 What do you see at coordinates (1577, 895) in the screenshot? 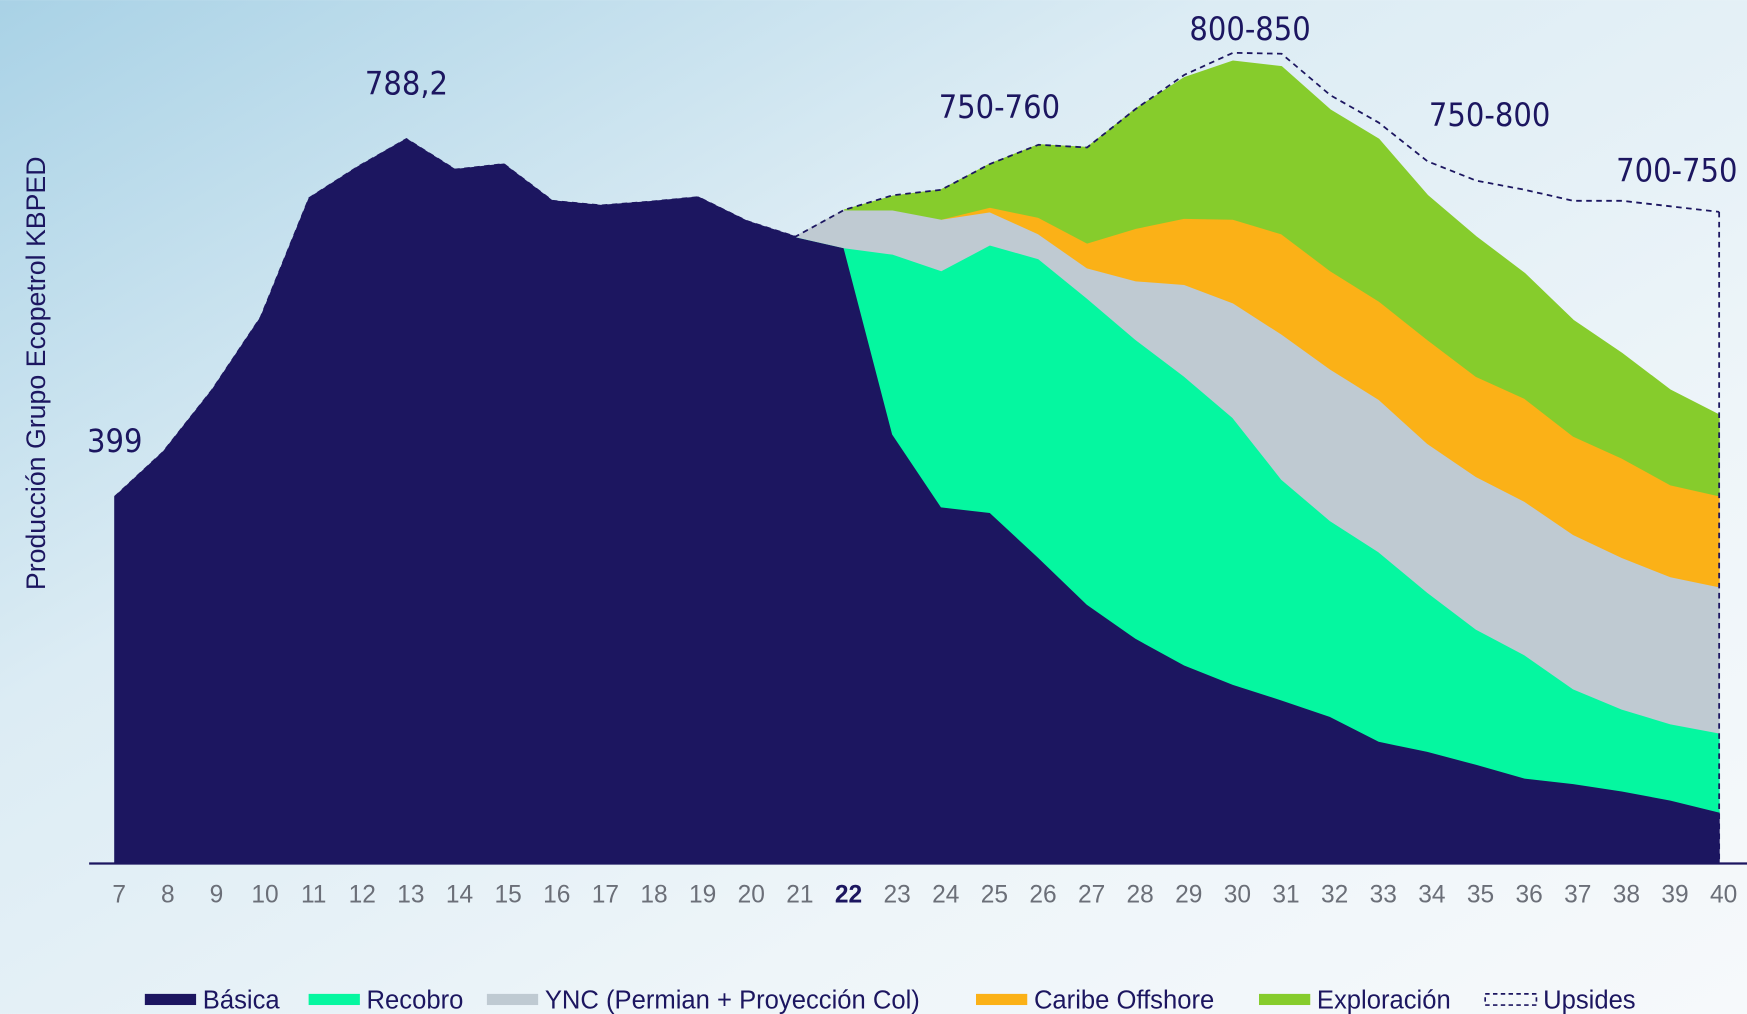
I see `x-tick-label: 37` at bounding box center [1577, 895].